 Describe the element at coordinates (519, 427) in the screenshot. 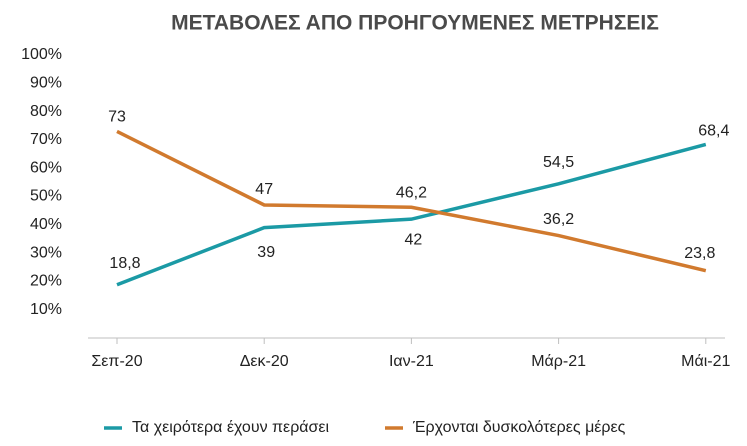

I see `legend-label: Έρχονται δυσκολότερες μέρες` at that location.